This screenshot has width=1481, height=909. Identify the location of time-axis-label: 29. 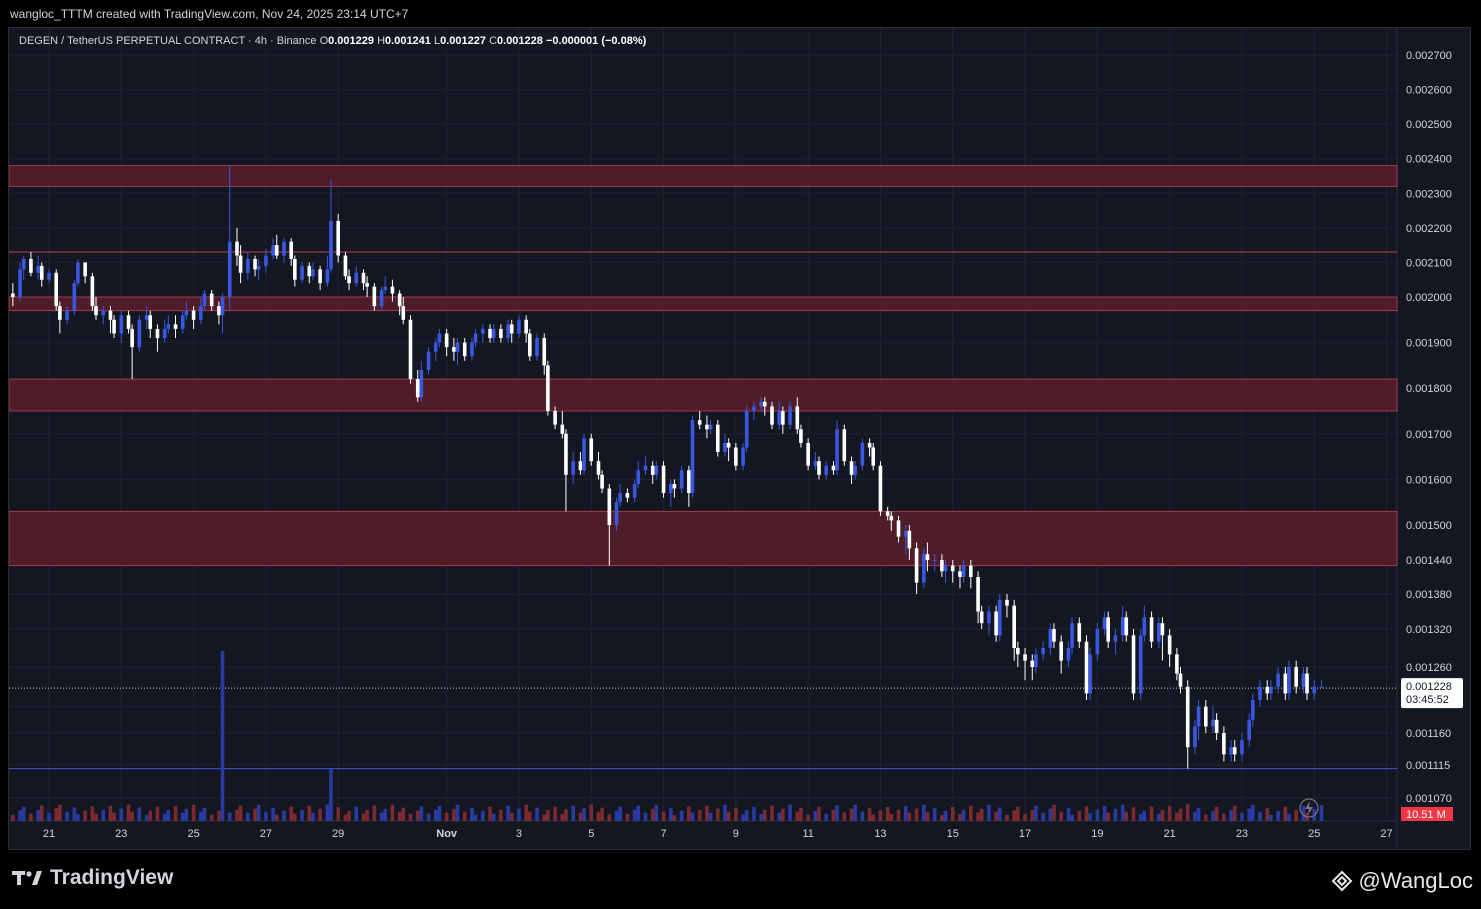
(338, 834).